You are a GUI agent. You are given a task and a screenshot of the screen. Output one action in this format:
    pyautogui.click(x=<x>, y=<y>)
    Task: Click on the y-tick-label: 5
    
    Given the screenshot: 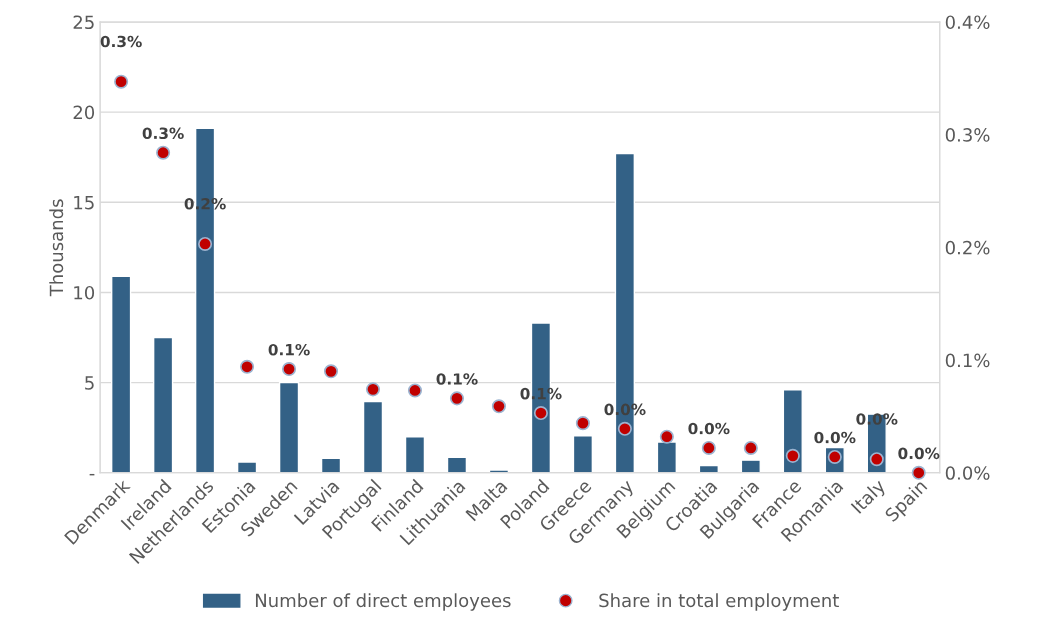 What is the action you would take?
    pyautogui.click(x=89, y=383)
    